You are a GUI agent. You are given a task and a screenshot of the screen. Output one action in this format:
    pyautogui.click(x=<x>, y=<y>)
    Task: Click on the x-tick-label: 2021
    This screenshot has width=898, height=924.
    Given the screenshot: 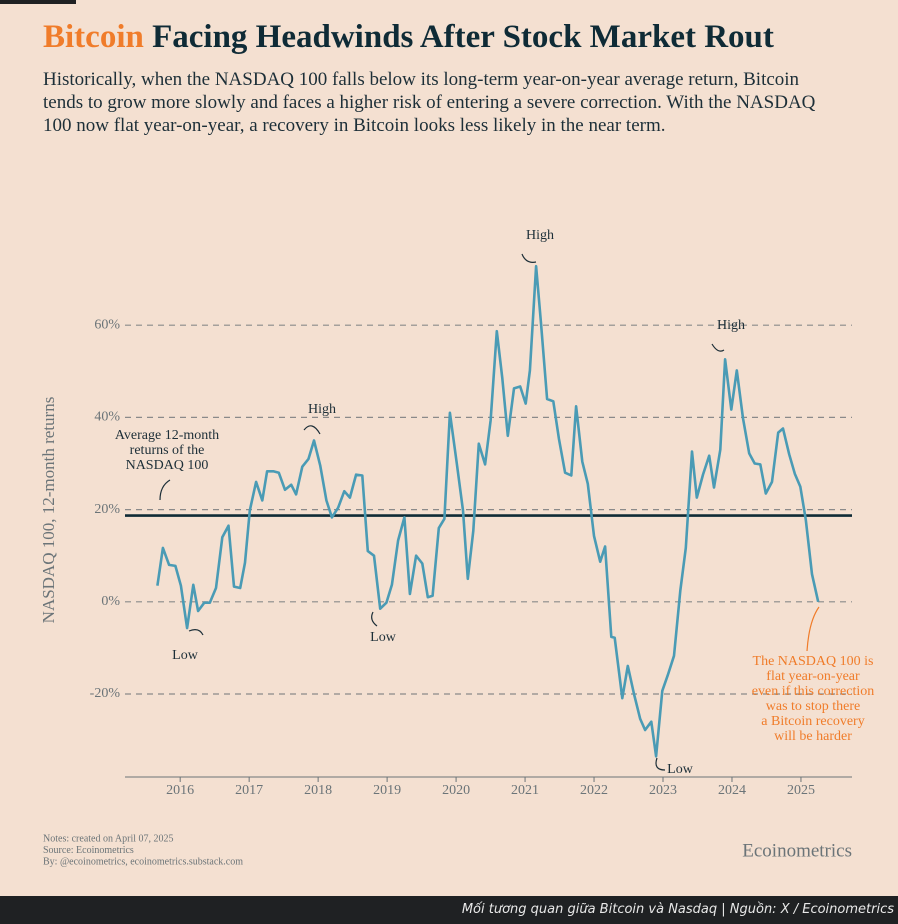 What is the action you would take?
    pyautogui.click(x=525, y=790)
    